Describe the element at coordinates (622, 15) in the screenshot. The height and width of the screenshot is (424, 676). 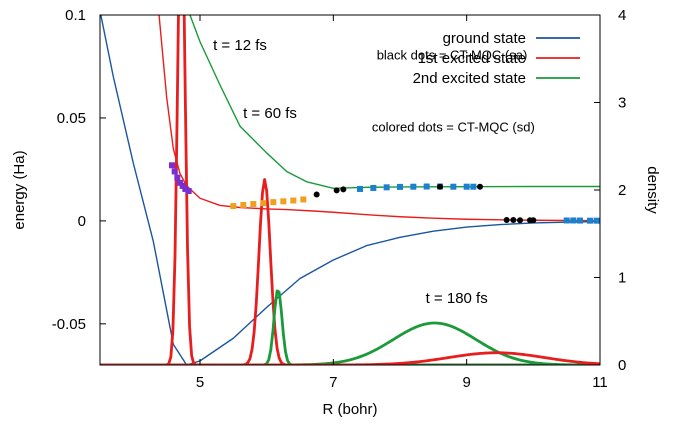
I see `y-right-tick-label-4: 4` at that location.